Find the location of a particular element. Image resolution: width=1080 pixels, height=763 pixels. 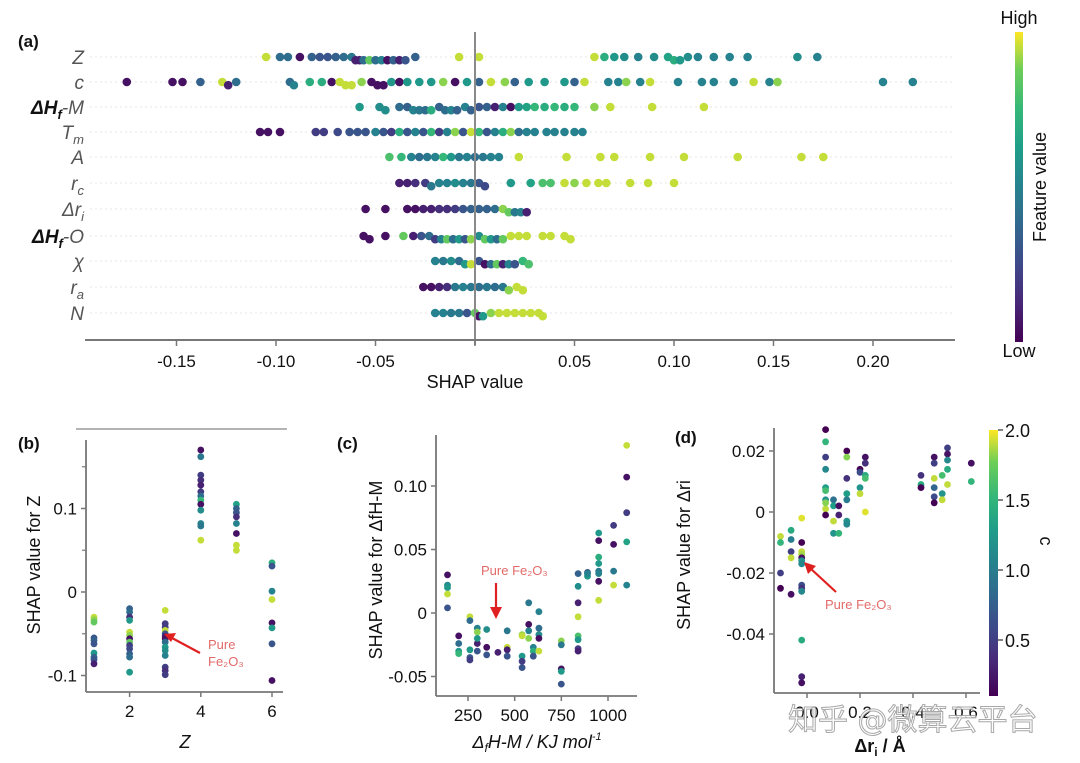

panel-b-ticks: 2 4 6 -0.1 0 0.1 is located at coordinates (162, 593).